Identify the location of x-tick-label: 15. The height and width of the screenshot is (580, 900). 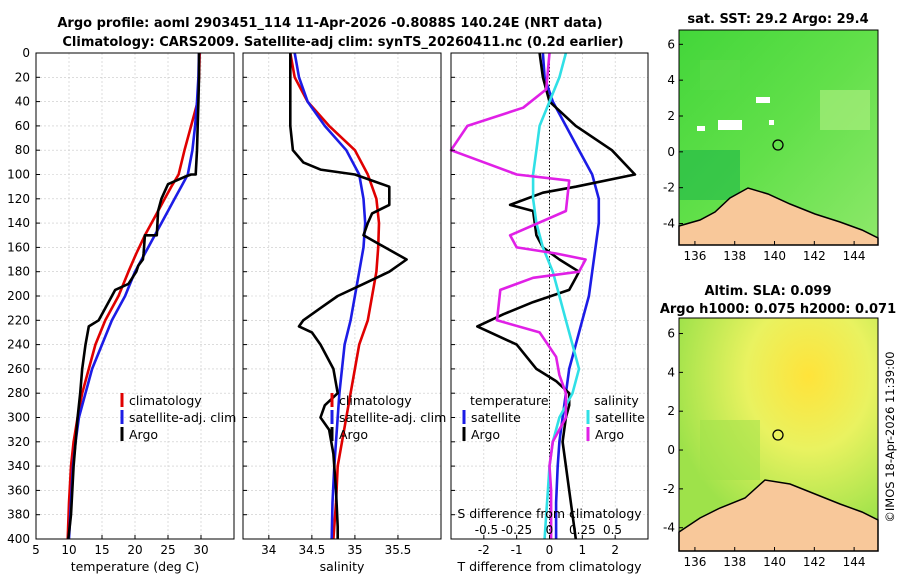
(101, 550).